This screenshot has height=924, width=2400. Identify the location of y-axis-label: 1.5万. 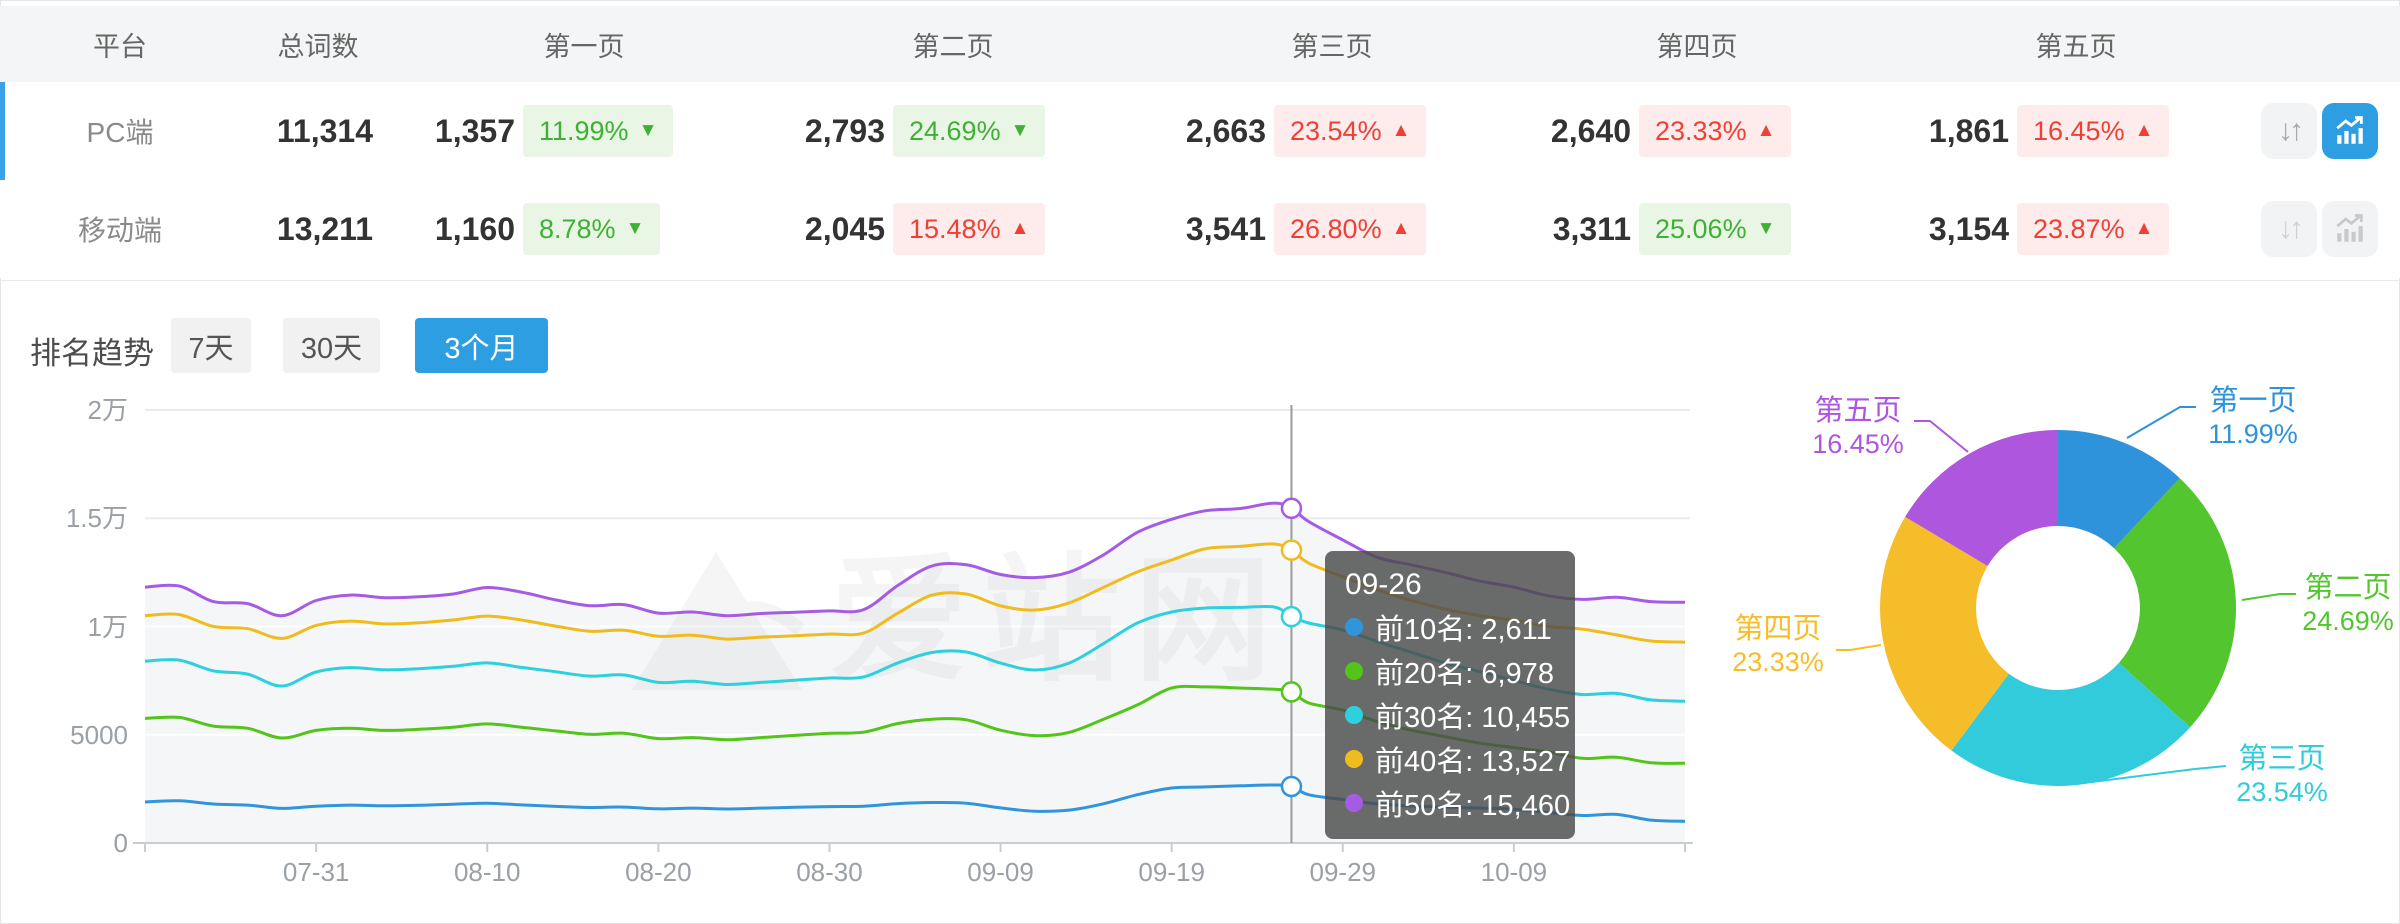
(96, 518).